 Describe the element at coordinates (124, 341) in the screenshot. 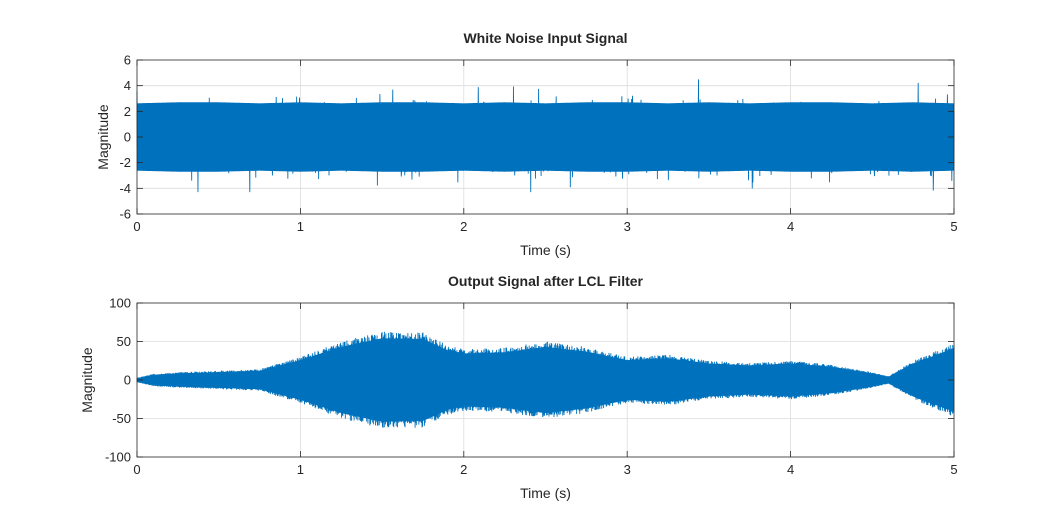

I see `y-tick-label: 50` at that location.